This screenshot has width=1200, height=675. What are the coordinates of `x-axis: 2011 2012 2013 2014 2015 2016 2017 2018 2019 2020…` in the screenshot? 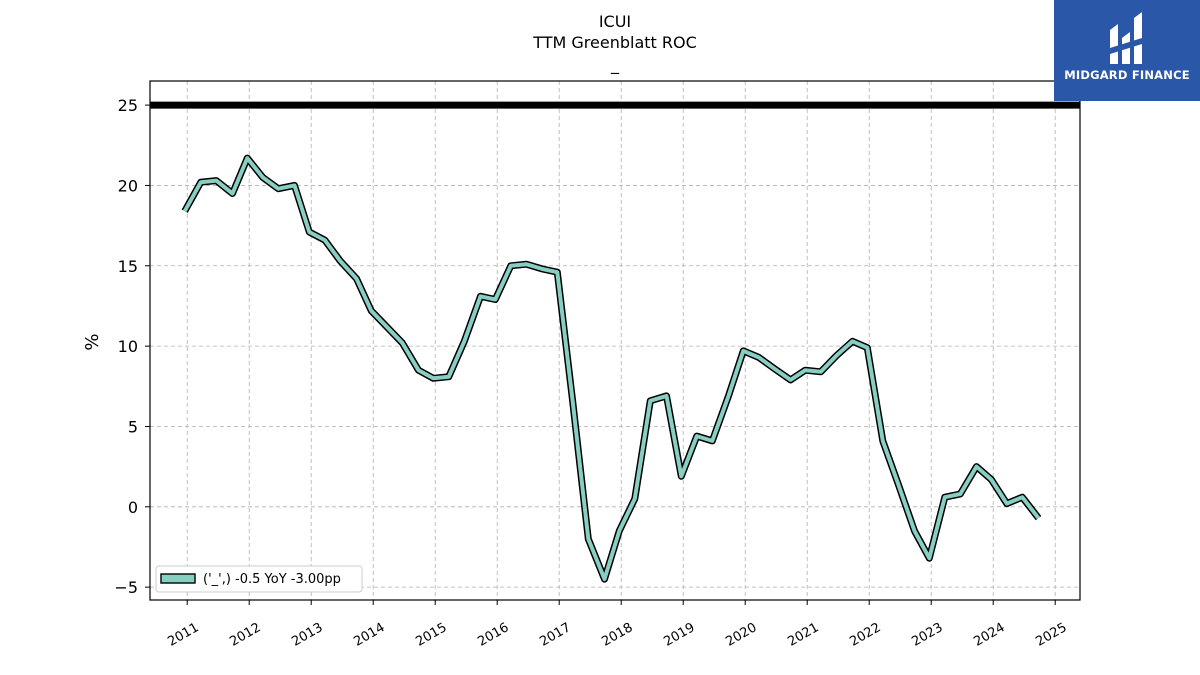 It's located at (617, 625).